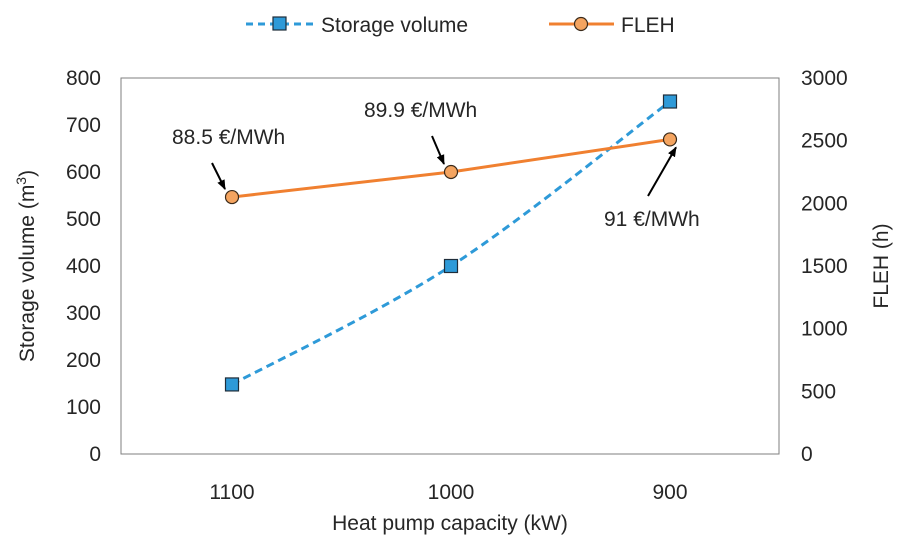 This screenshot has width=906, height=538. What do you see at coordinates (420, 110) in the screenshot?
I see `price-annotation: 89.9 €/MWh` at bounding box center [420, 110].